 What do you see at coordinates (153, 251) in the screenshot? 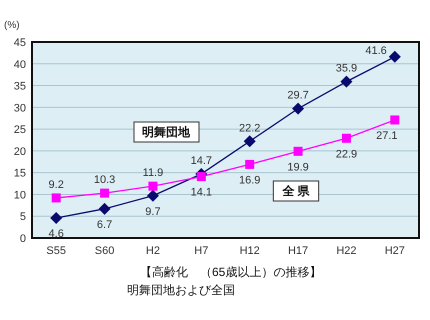
I see `x-tick-label: H2` at bounding box center [153, 251].